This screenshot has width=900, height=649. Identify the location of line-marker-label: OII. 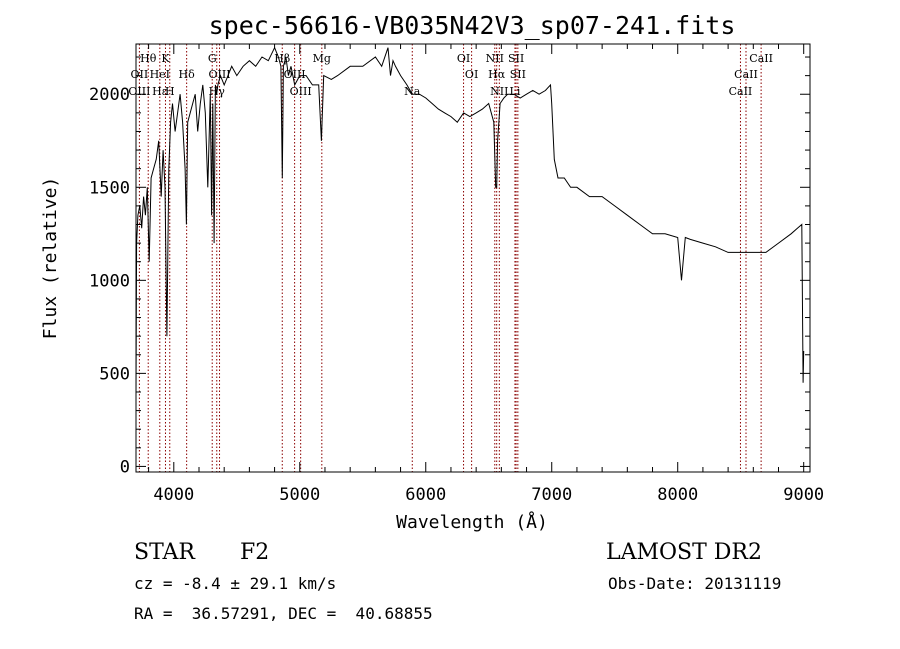
(140, 74).